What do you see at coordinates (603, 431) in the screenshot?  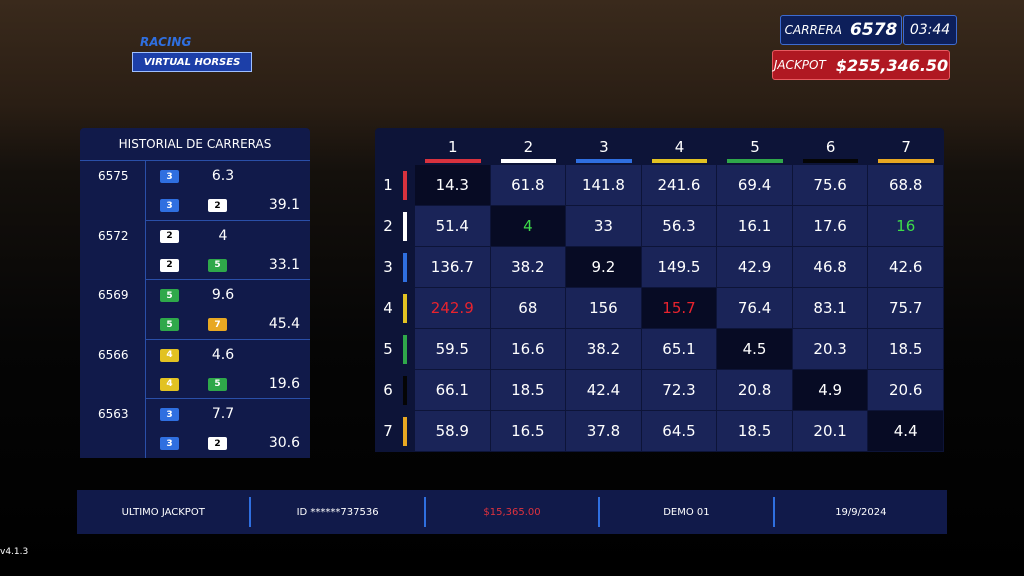 I see `odds-cell: 37.8` at bounding box center [603, 431].